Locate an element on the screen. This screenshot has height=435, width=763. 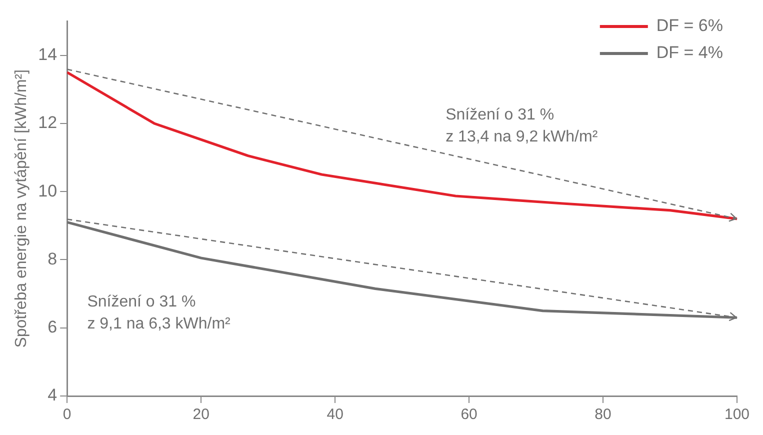
x-tick-label: 0 is located at coordinates (67, 415).